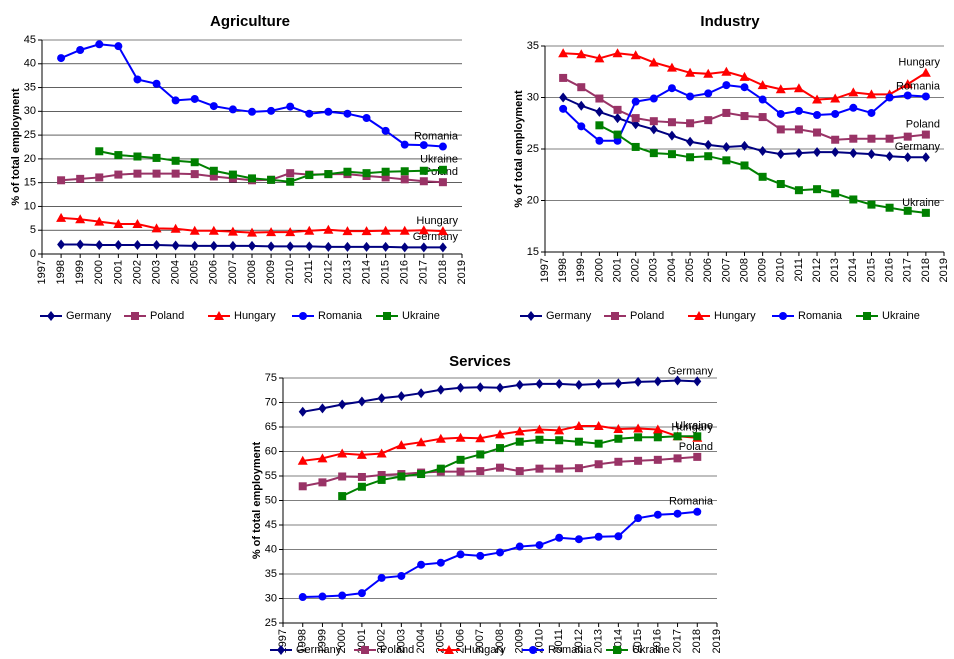 The height and width of the screenshot is (659, 954). What do you see at coordinates (30, 135) in the screenshot?
I see `y-tick-label: 25` at bounding box center [30, 135].